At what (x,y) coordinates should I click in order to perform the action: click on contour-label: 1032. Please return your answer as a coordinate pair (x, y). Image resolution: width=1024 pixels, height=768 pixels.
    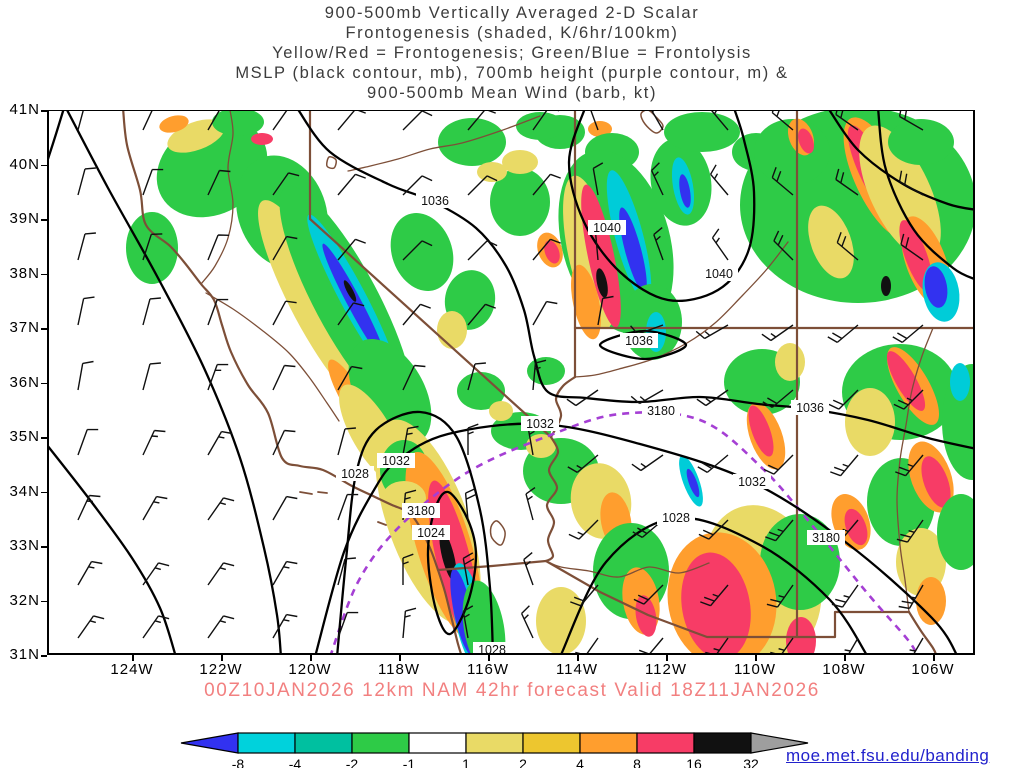
    Looking at the image, I should click on (540, 424).